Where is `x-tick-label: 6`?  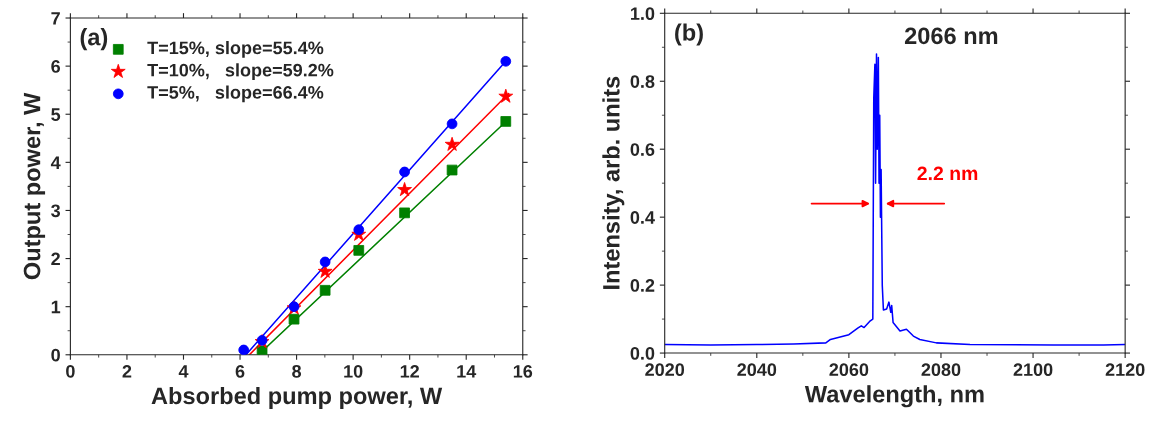 x-tick-label: 6 is located at coordinates (240, 371).